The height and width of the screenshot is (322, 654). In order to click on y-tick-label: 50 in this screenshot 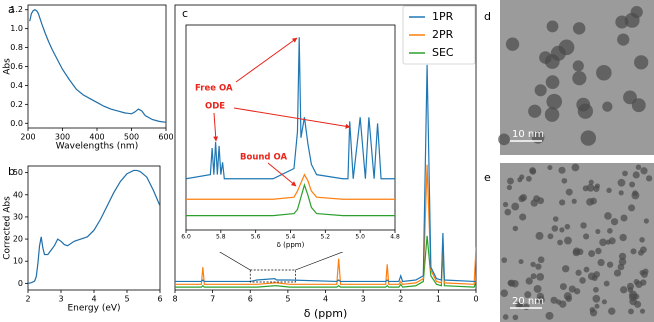, I will do `click(18, 172)`.